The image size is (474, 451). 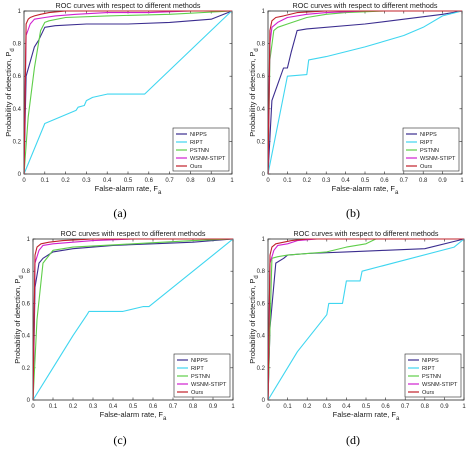 I want to click on series-line-ript, so click(x=365, y=92).